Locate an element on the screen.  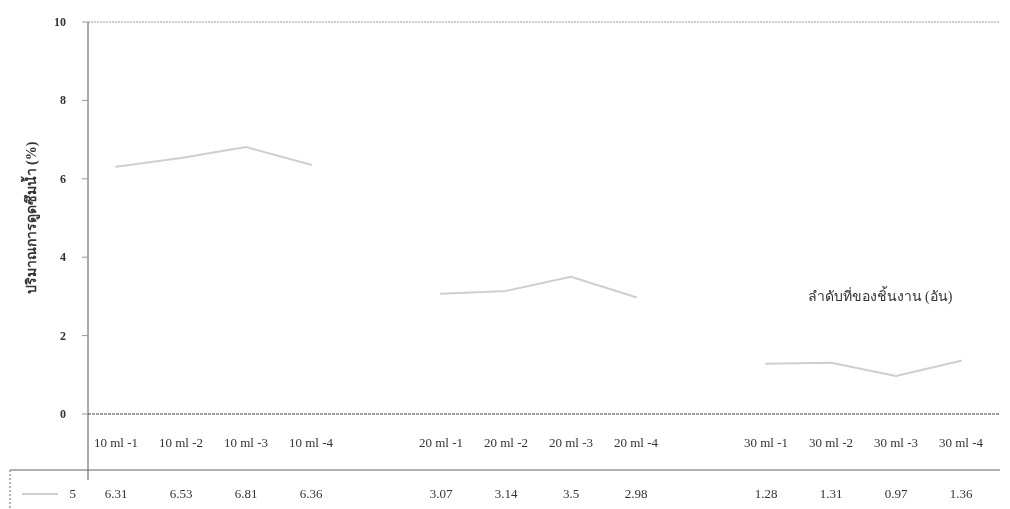
x-tick-label: 30 ml -4 is located at coordinates (961, 442).